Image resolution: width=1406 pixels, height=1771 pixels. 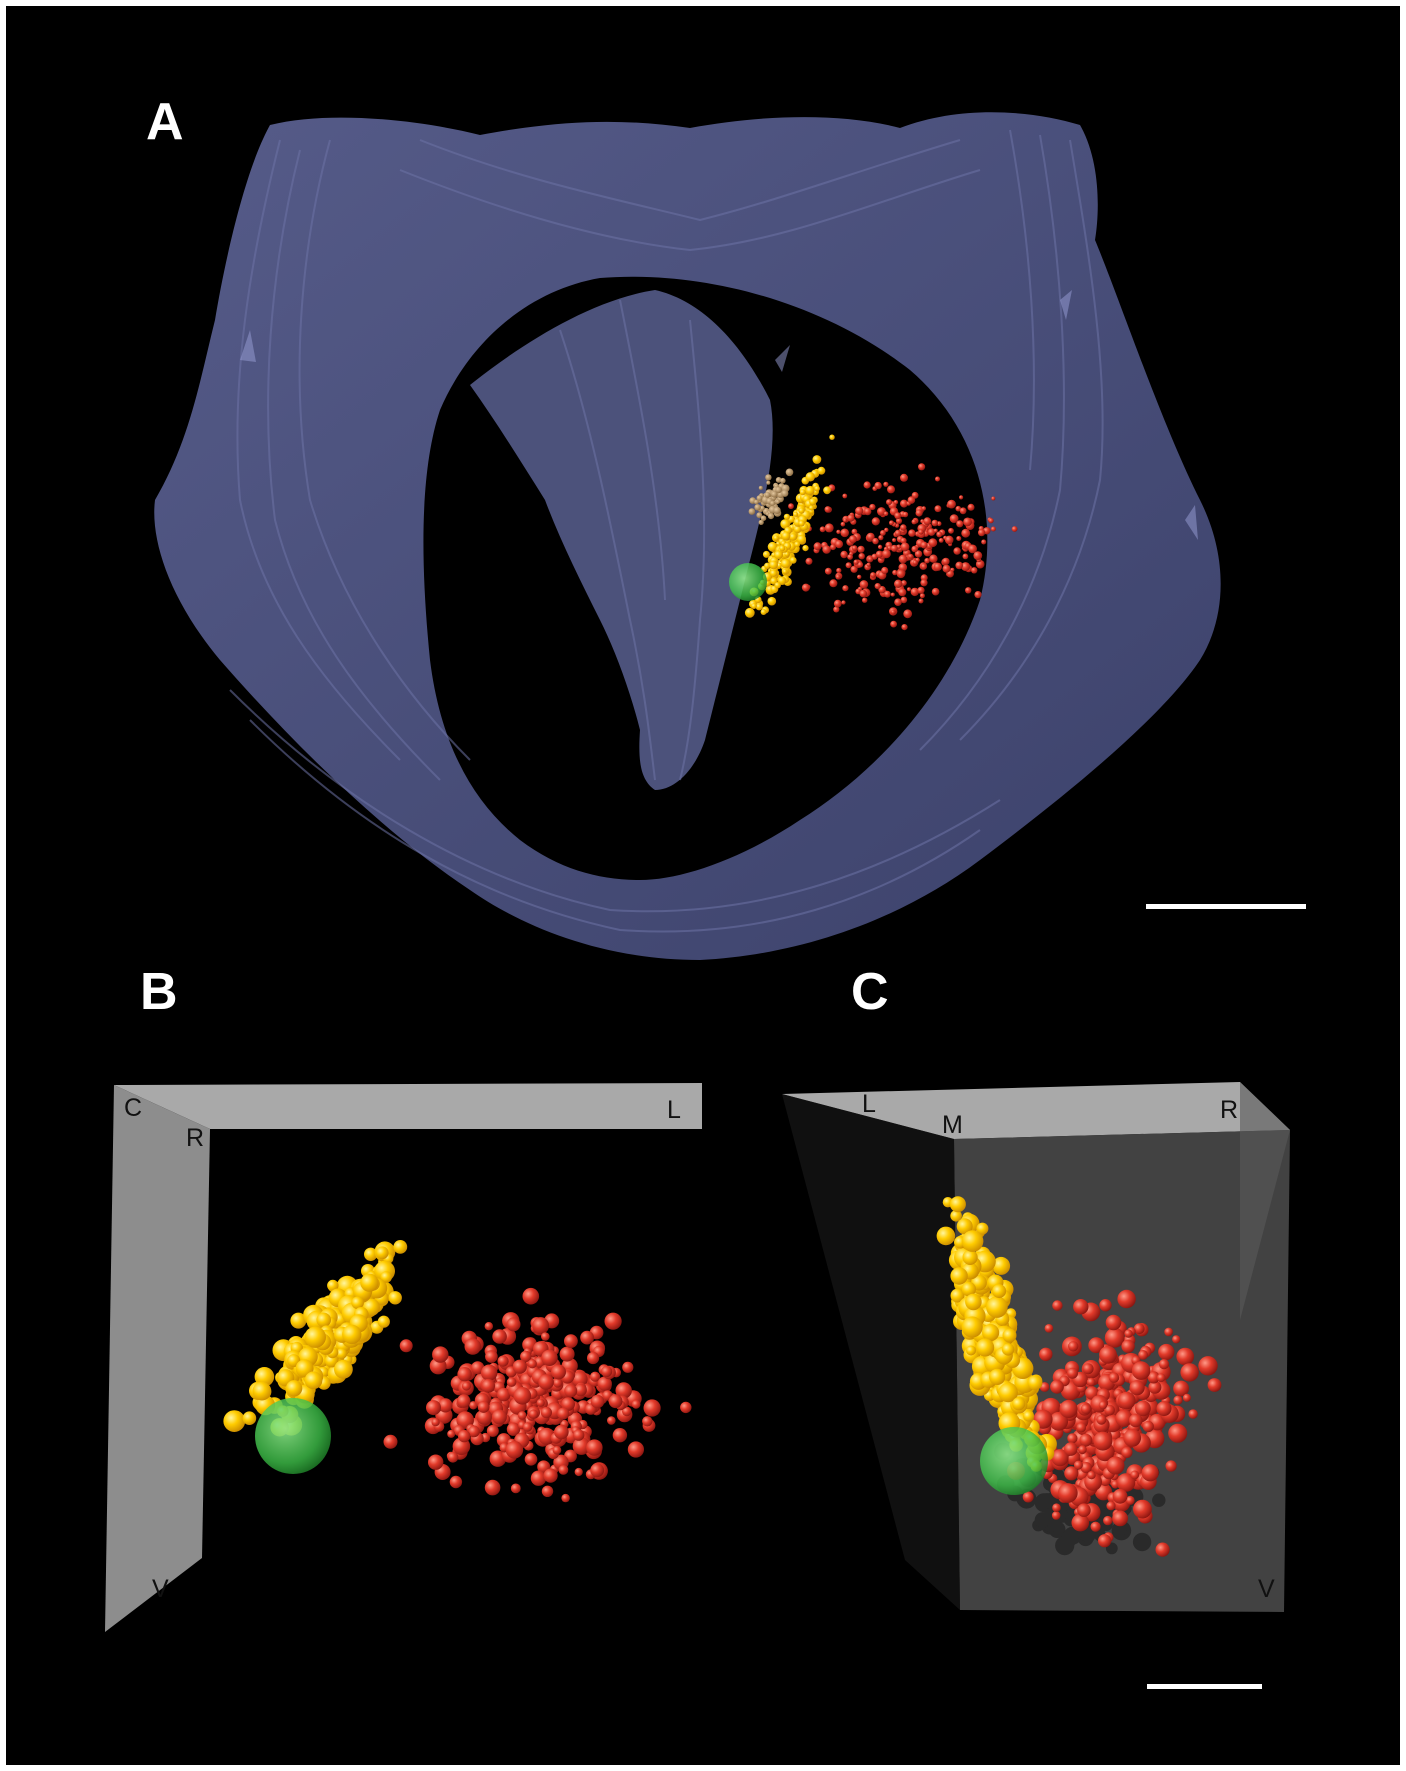 What do you see at coordinates (870, 992) in the screenshot?
I see `panel-c-label: C` at bounding box center [870, 992].